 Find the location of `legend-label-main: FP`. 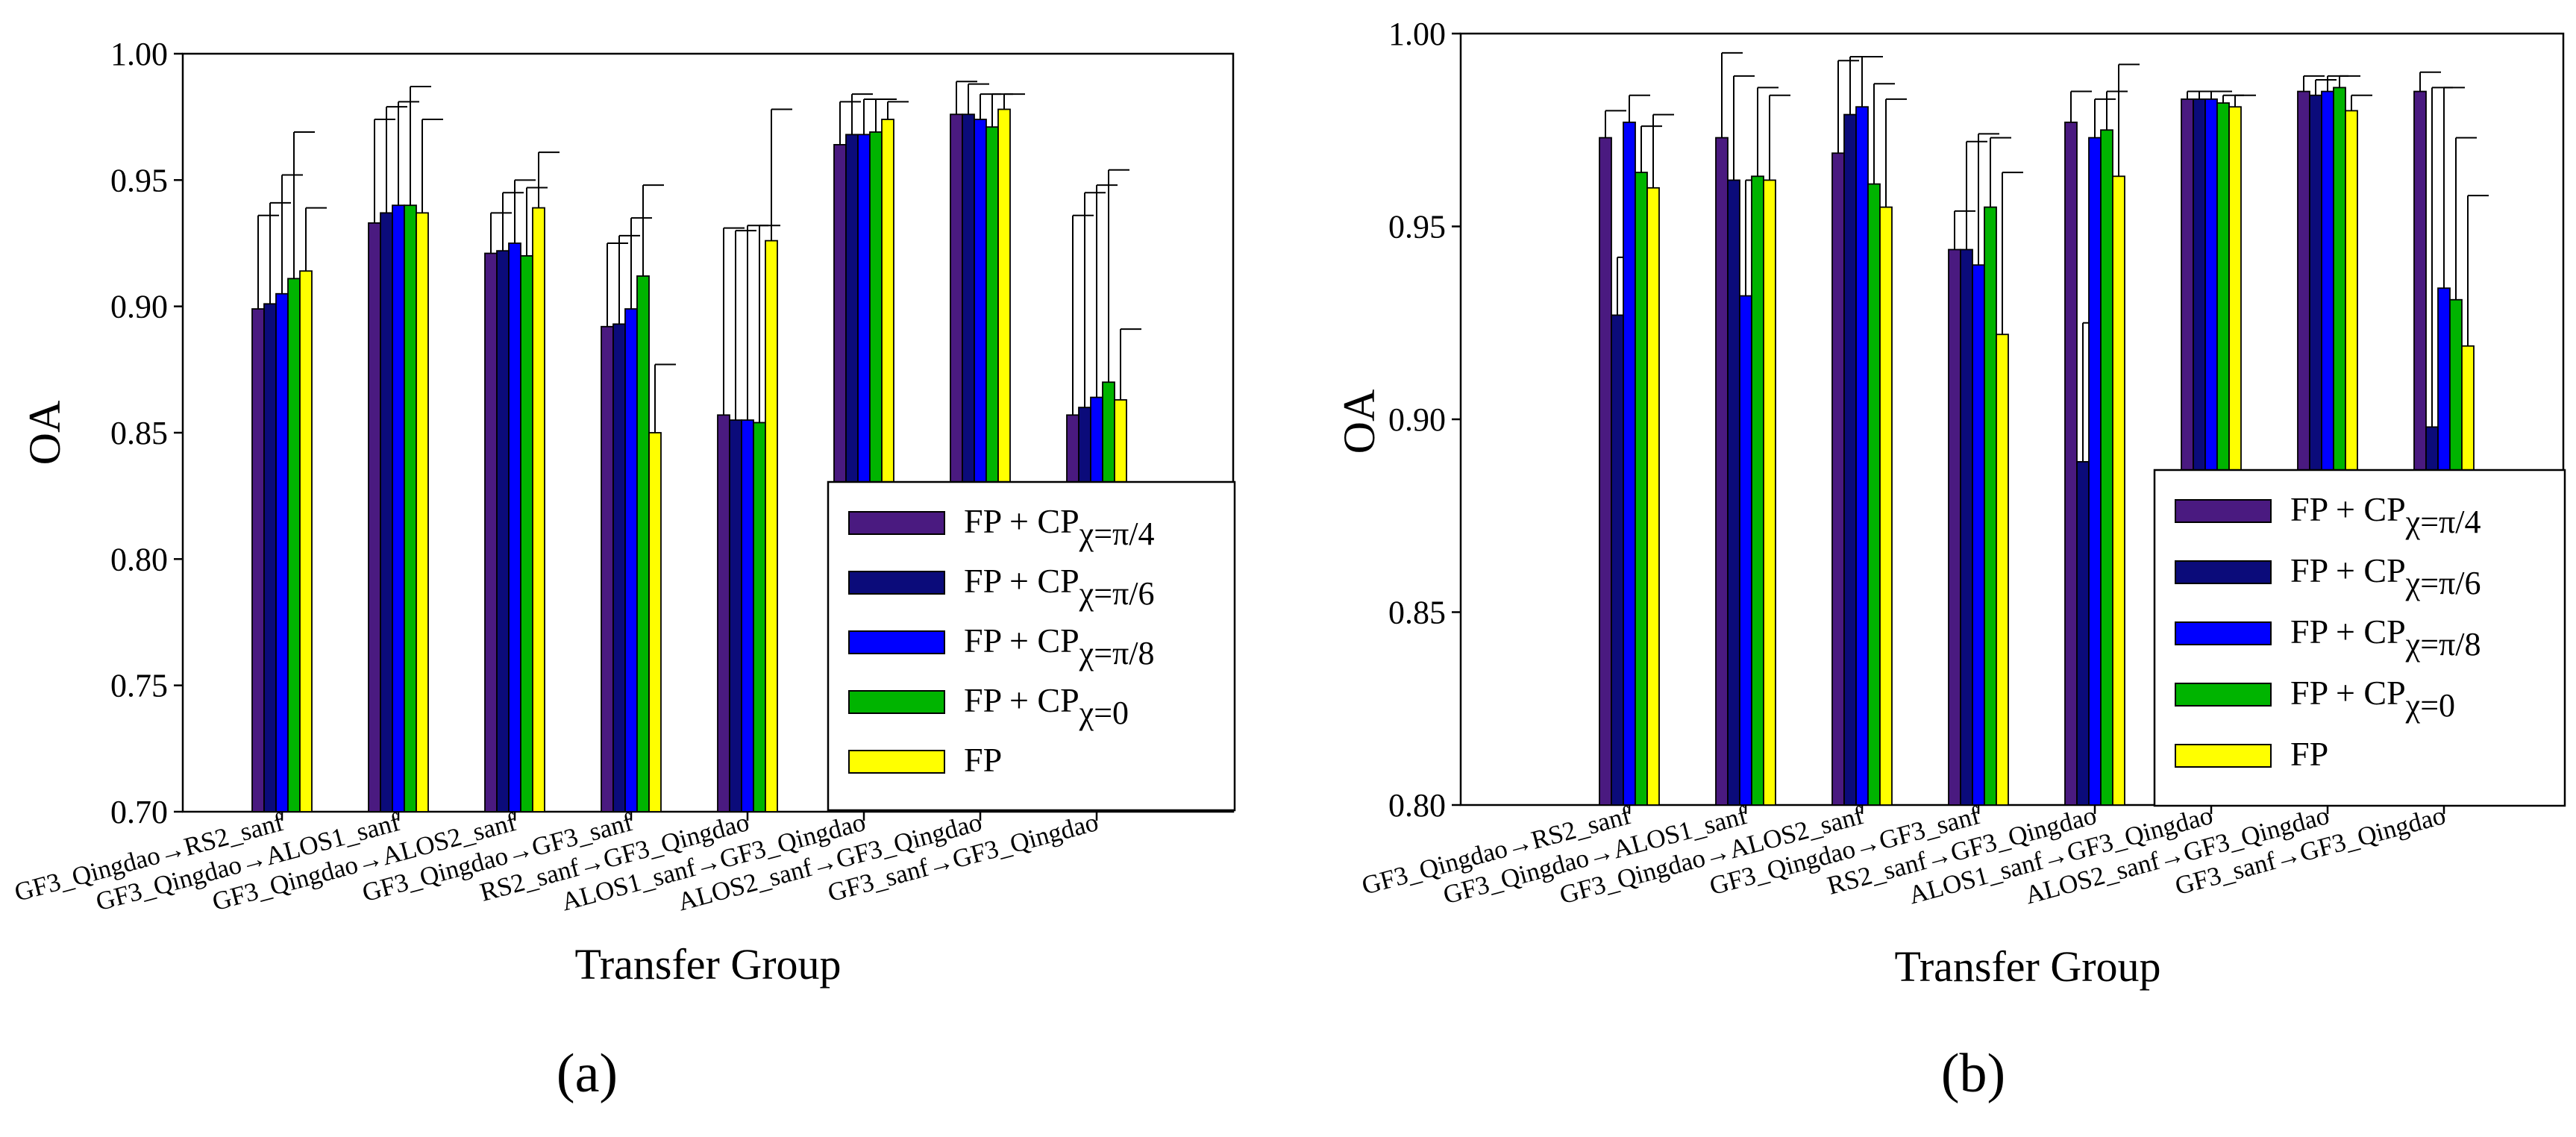

legend-label-main: FP is located at coordinates (2309, 754).